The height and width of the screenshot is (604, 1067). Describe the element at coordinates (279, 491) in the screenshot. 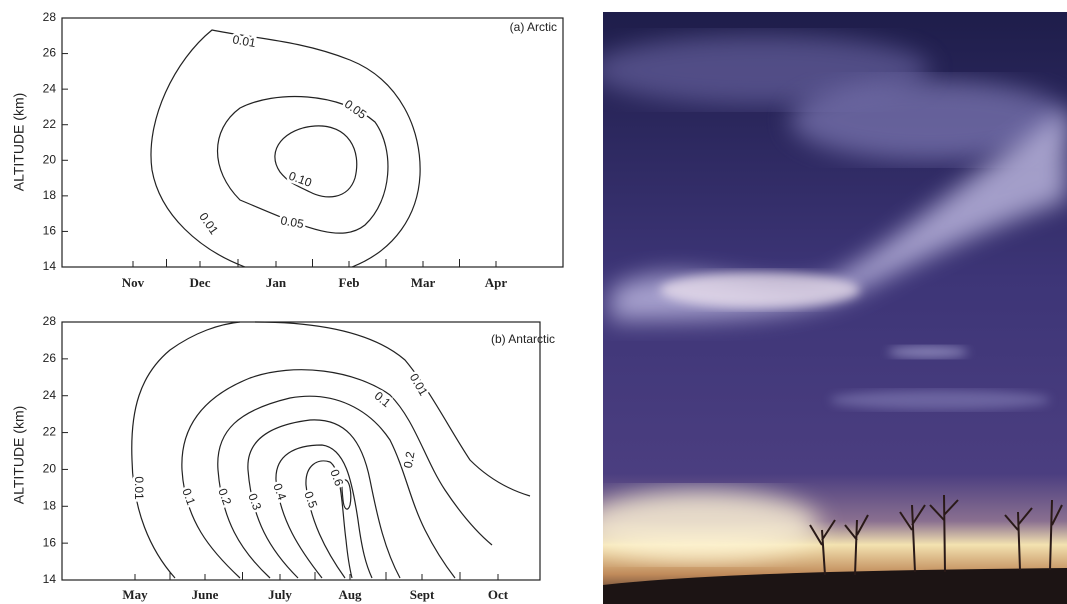

I see `contour-label: 0.4` at that location.